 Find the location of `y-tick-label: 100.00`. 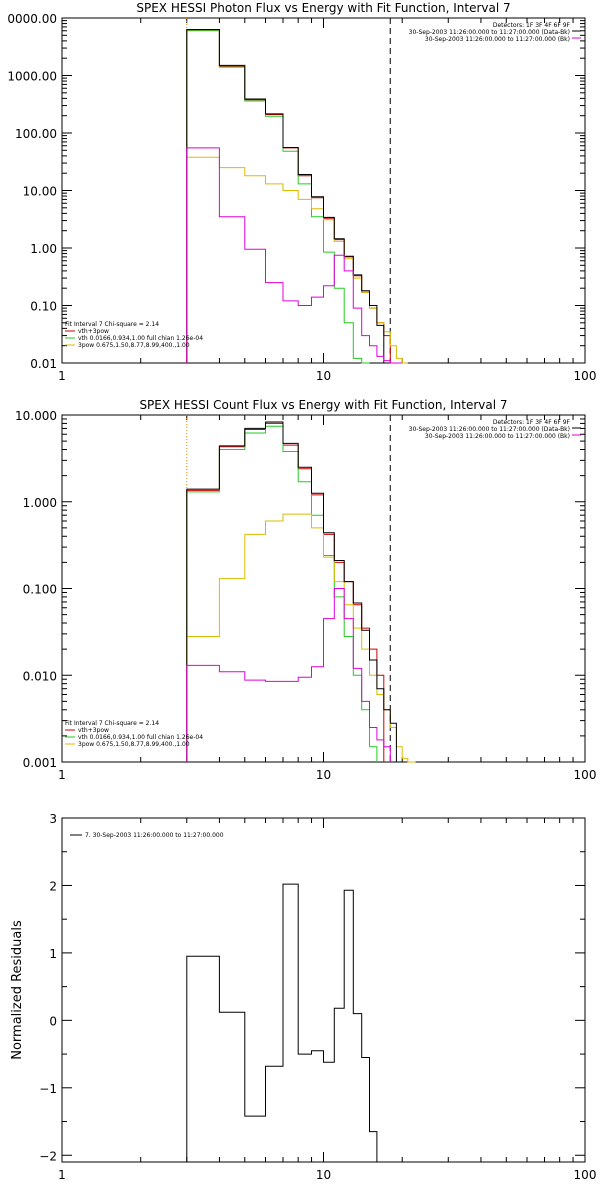

y-tick-label: 100.00 is located at coordinates (36, 134).